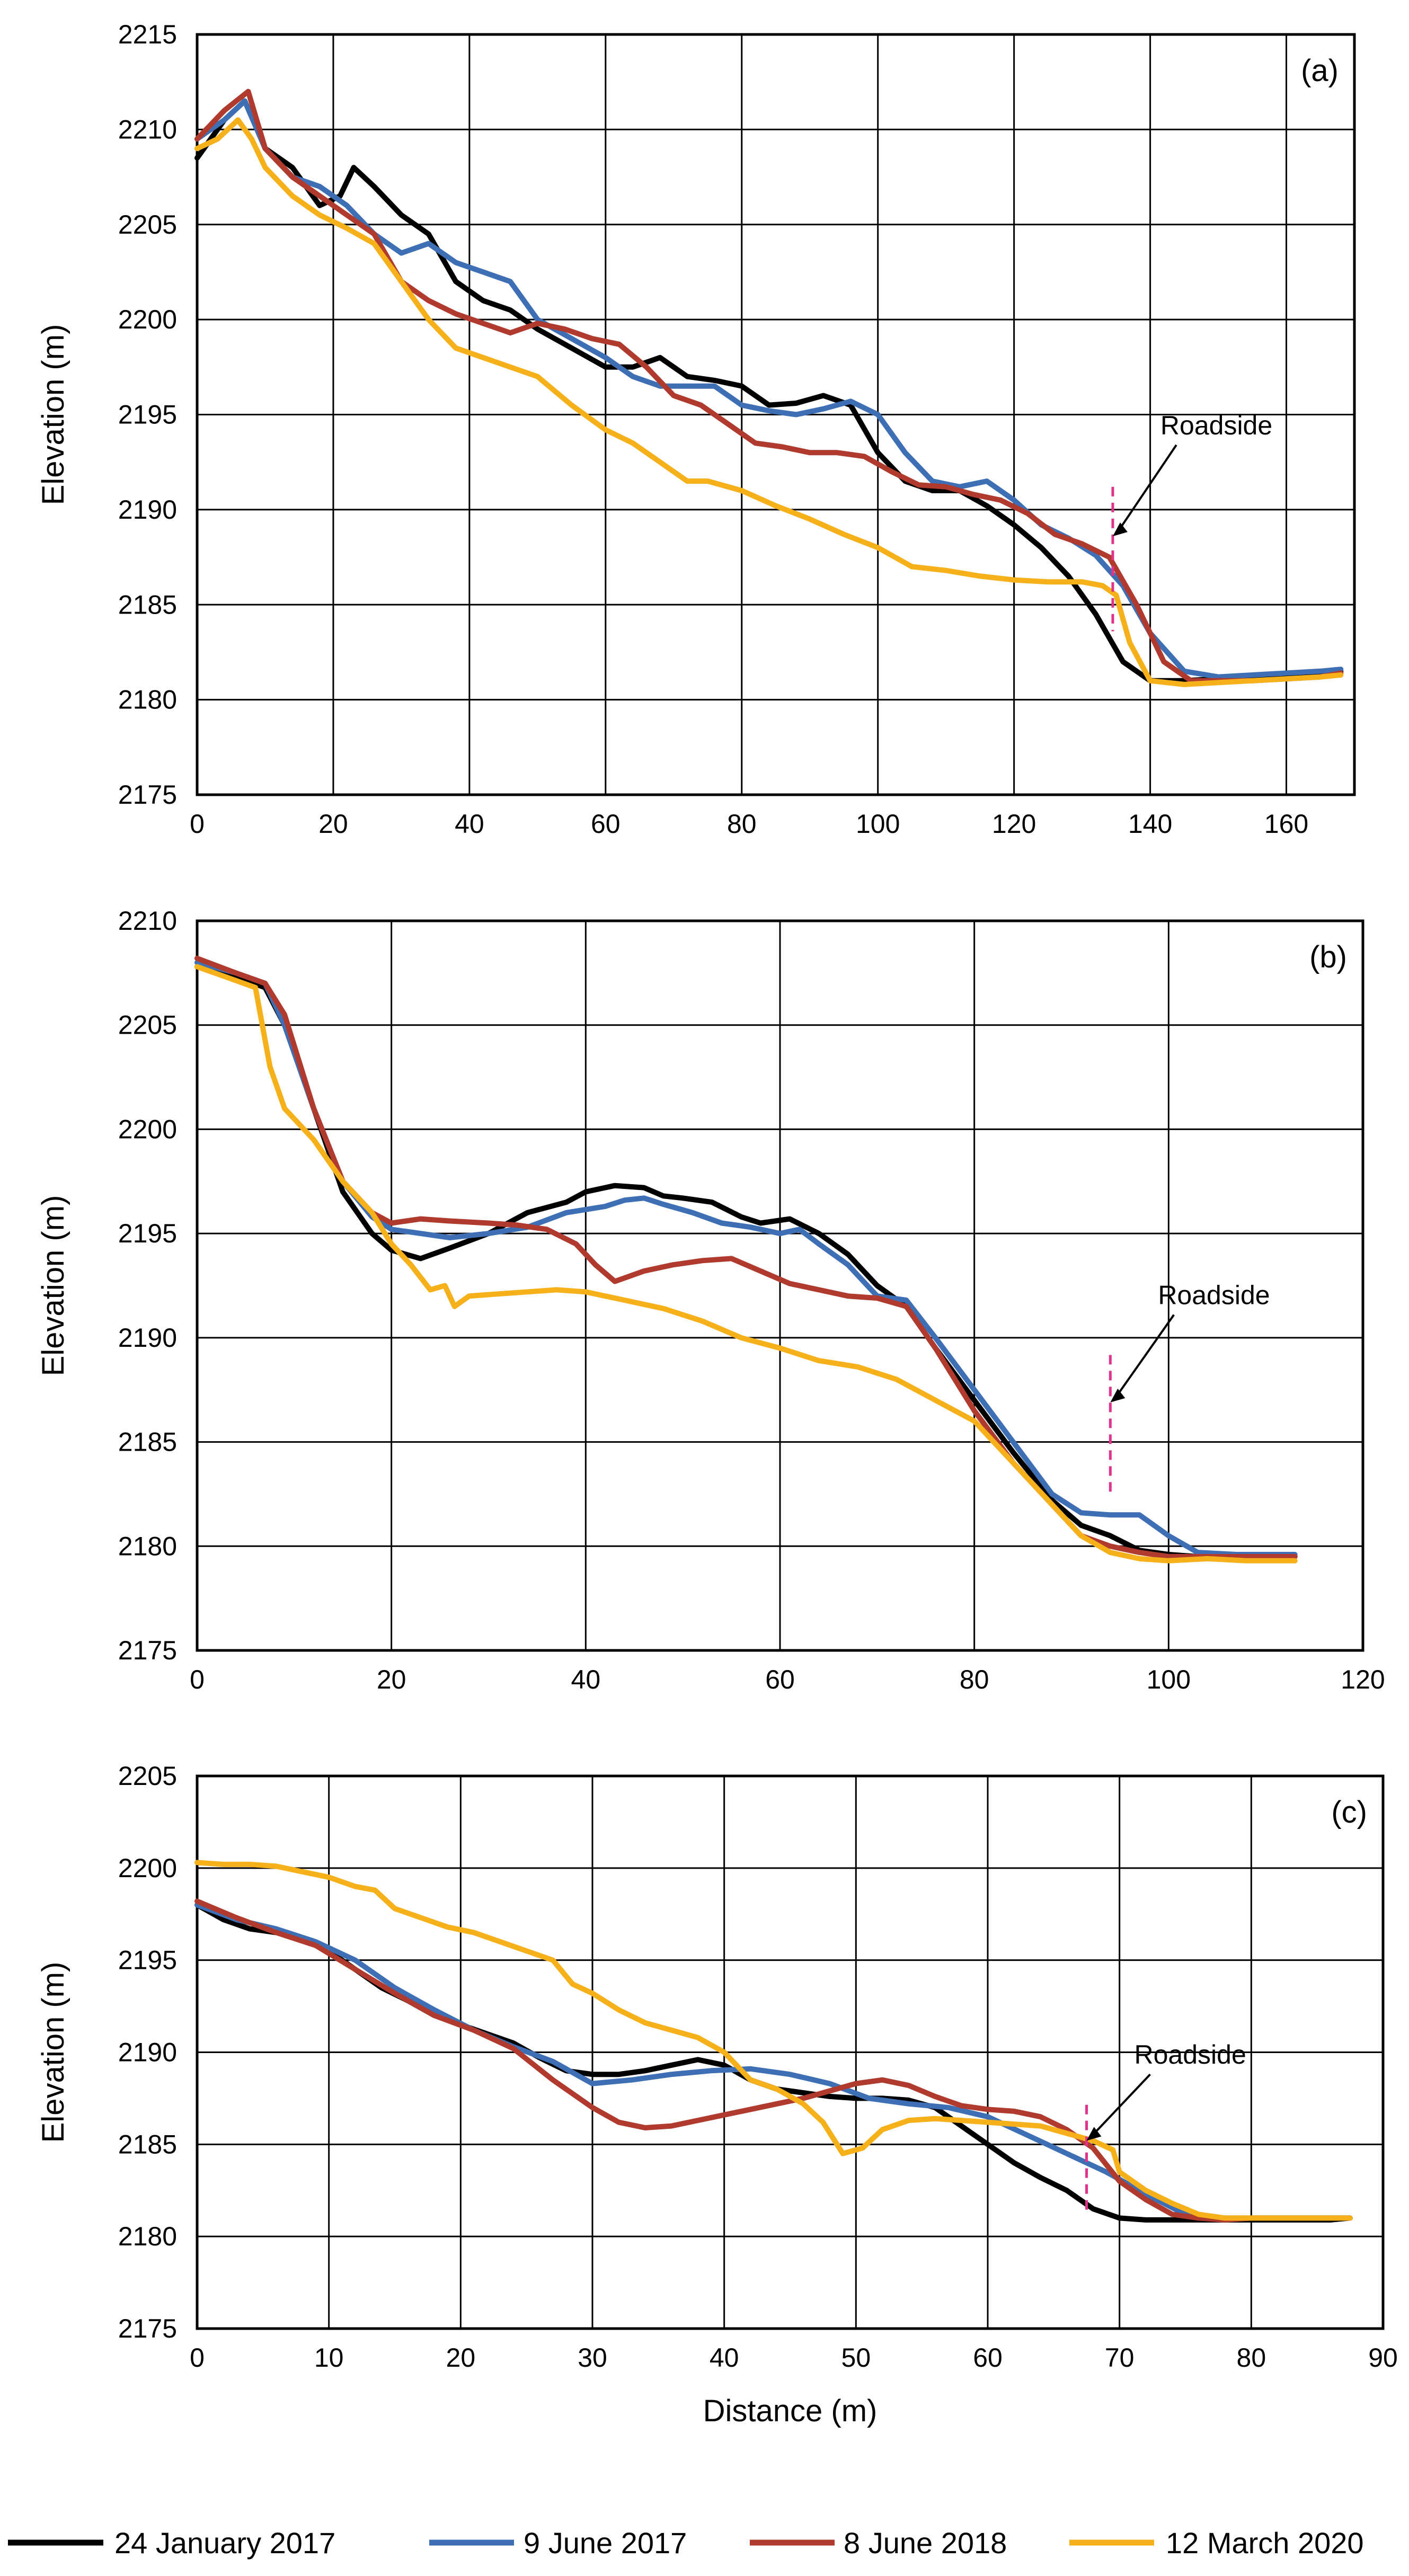 The height and width of the screenshot is (2576, 1409). What do you see at coordinates (197, 824) in the screenshot?
I see `x-tick-label-a-0: 0` at bounding box center [197, 824].